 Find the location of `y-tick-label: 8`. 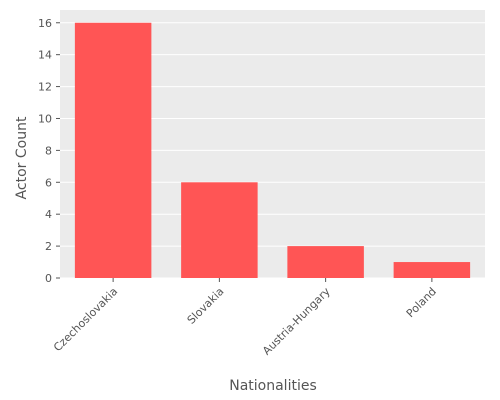

y-tick-label: 8 is located at coordinates (48, 150).